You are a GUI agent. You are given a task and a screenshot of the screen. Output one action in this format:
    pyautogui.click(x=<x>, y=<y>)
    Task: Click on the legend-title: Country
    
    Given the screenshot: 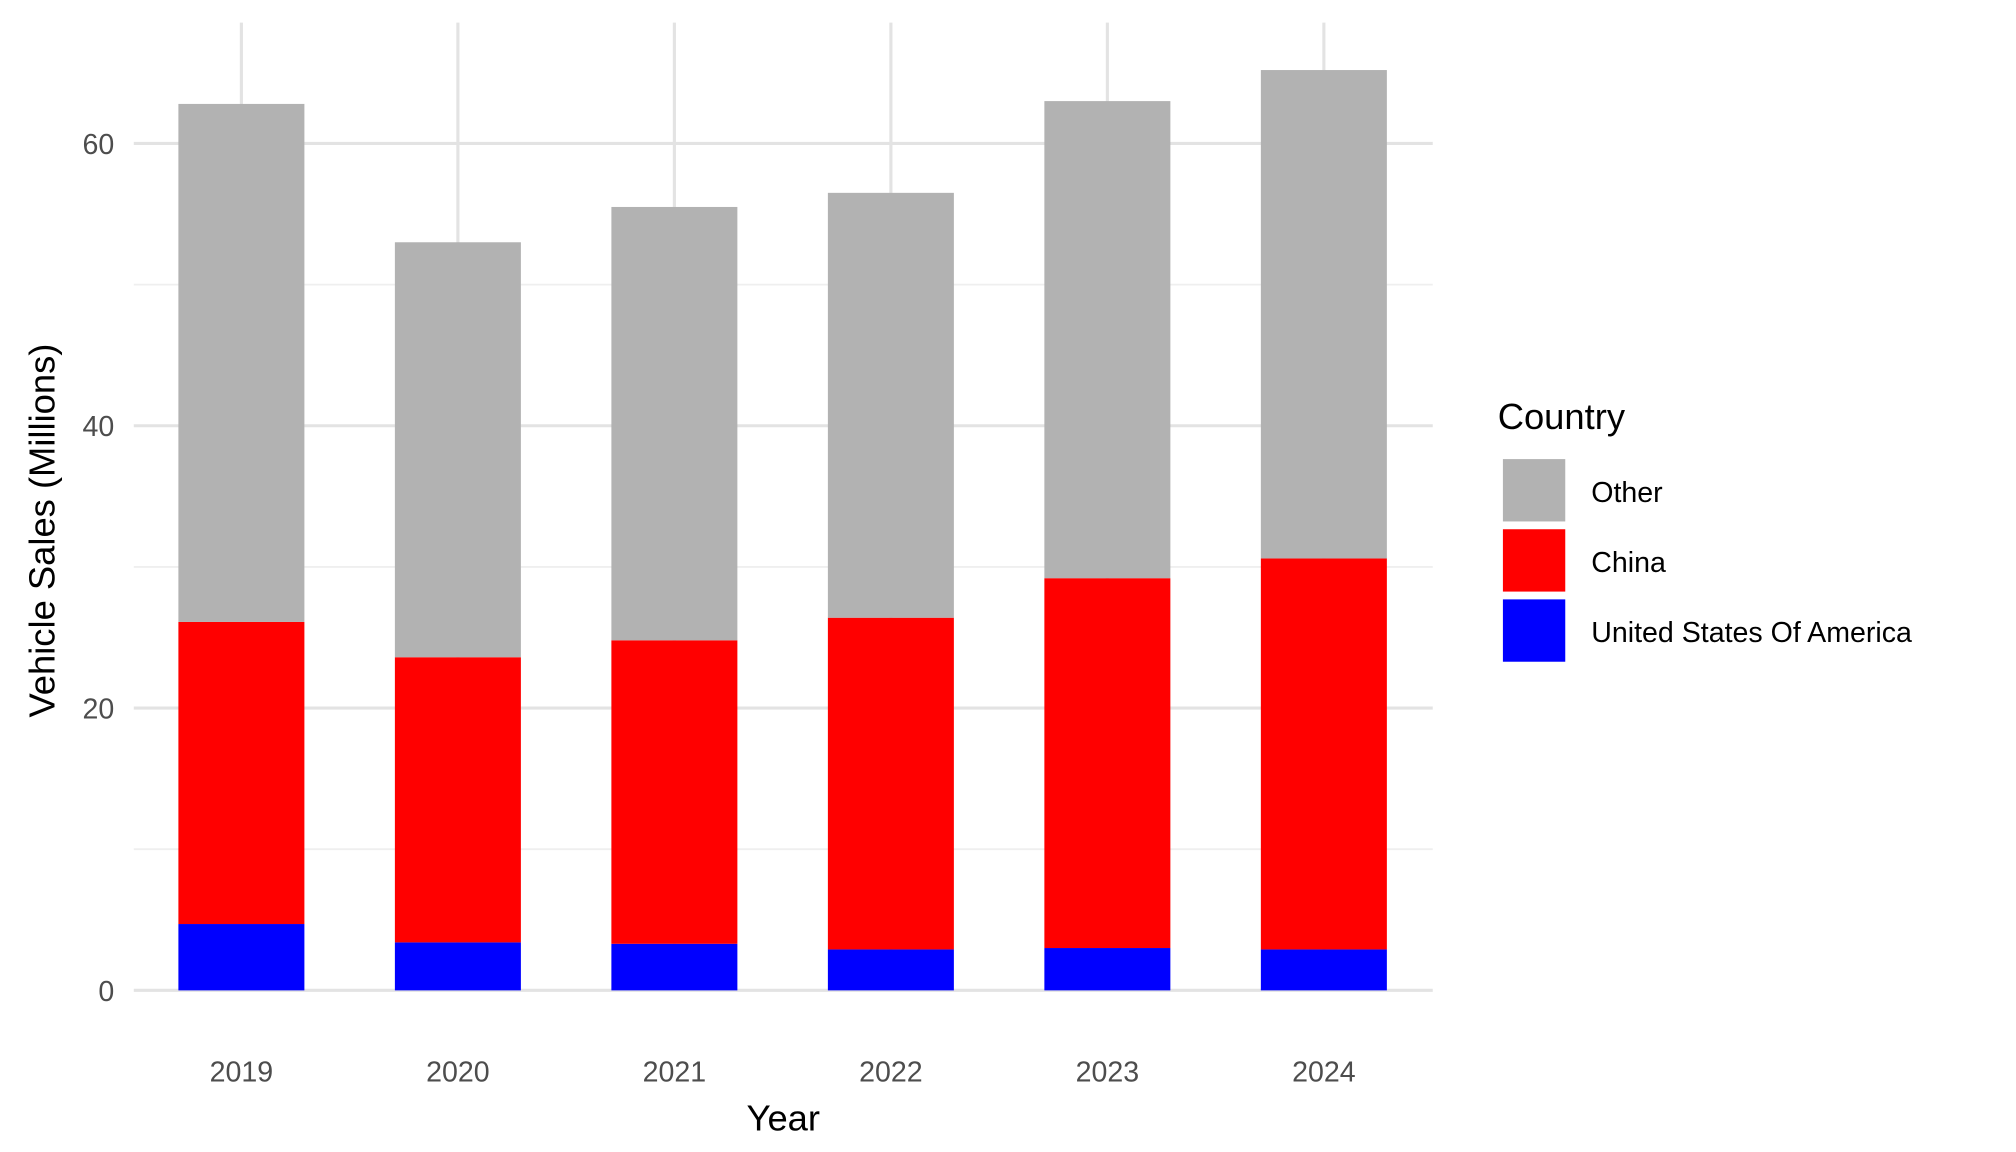 What is the action you would take?
    pyautogui.click(x=1562, y=416)
    